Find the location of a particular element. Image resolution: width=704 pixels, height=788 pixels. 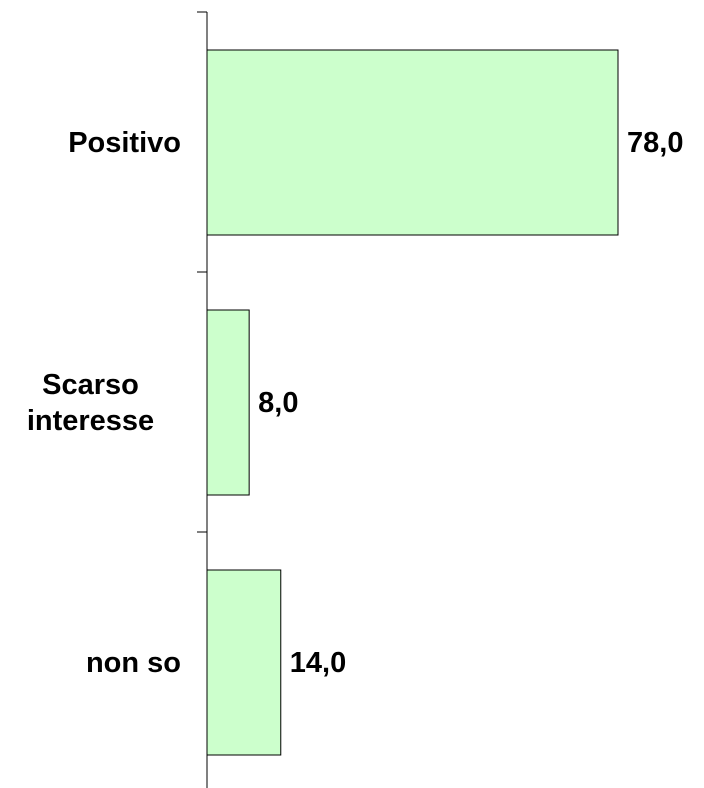

category-label: Positivo is located at coordinates (90, 143).